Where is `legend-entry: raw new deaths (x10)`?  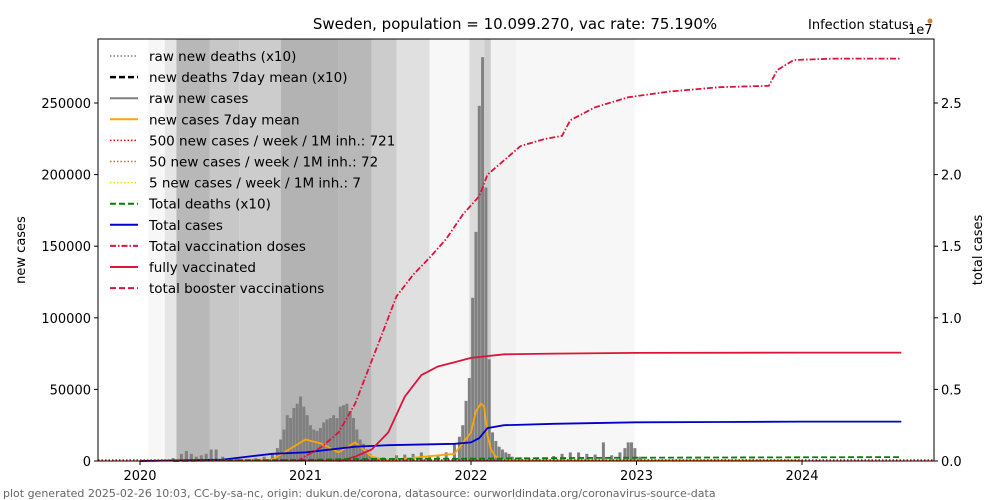 legend-entry: raw new deaths (x10) is located at coordinates (222, 57).